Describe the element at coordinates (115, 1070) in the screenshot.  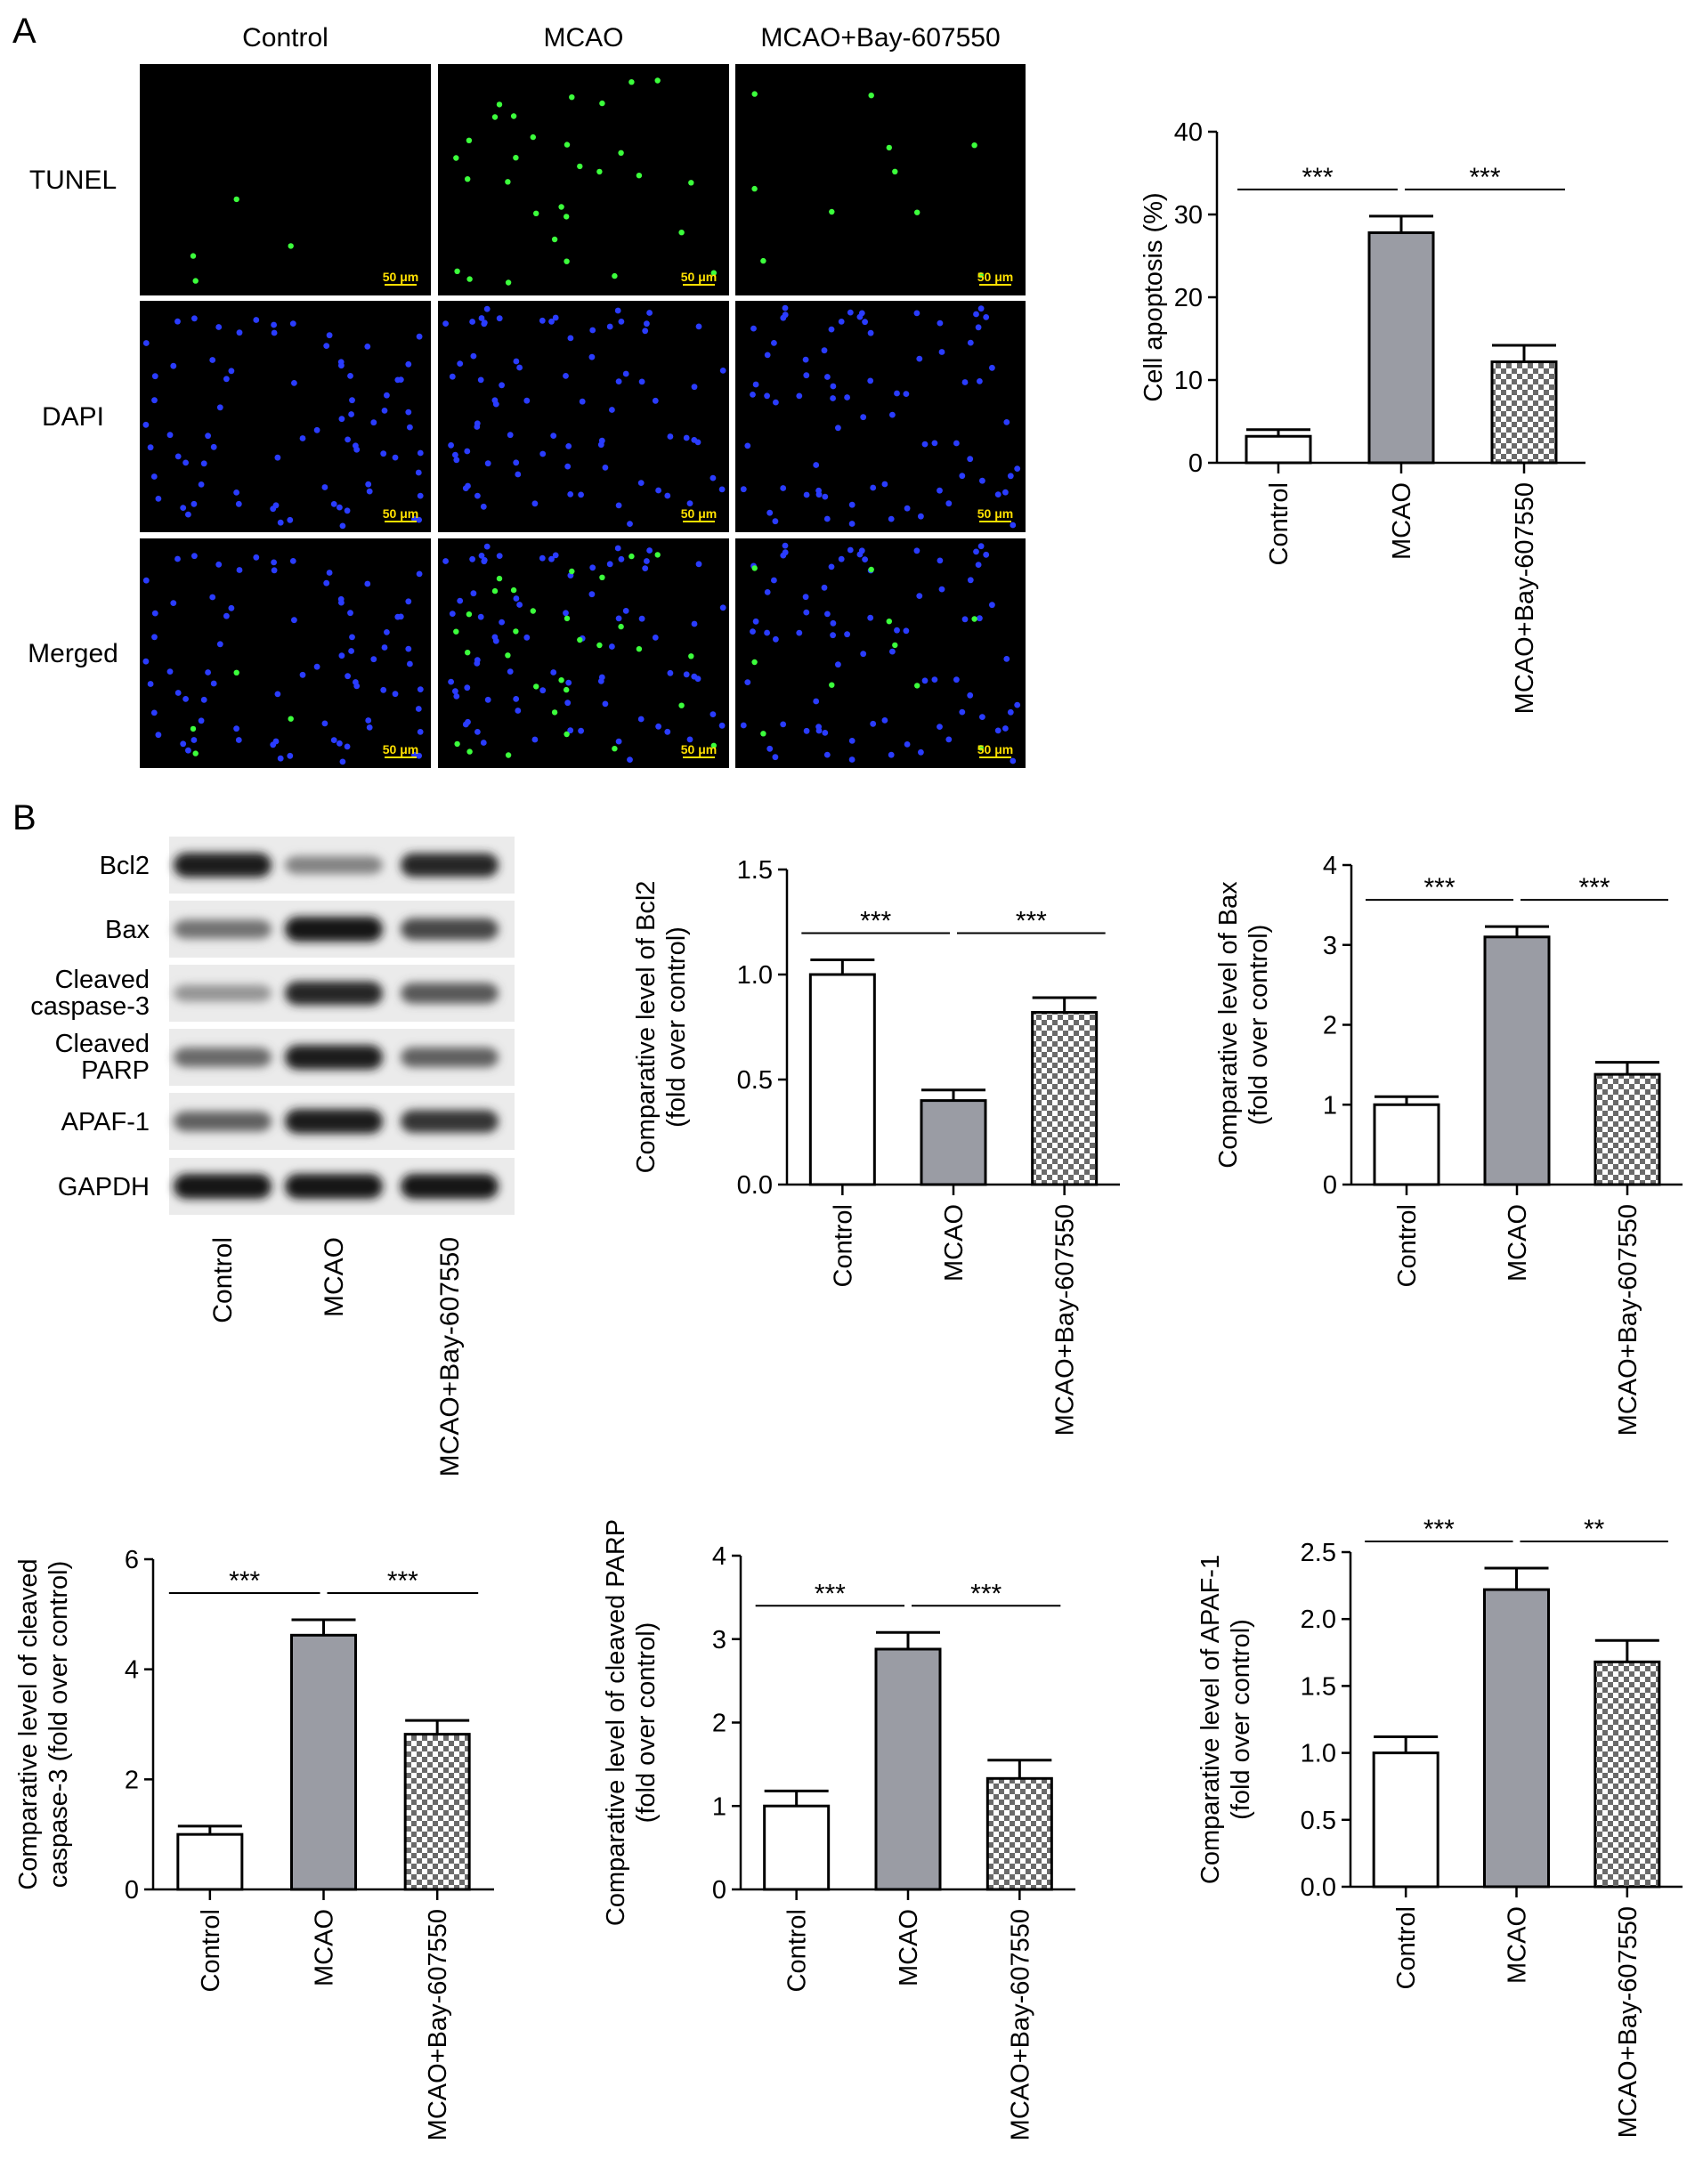
I see `blot-row-label: PARP` at that location.